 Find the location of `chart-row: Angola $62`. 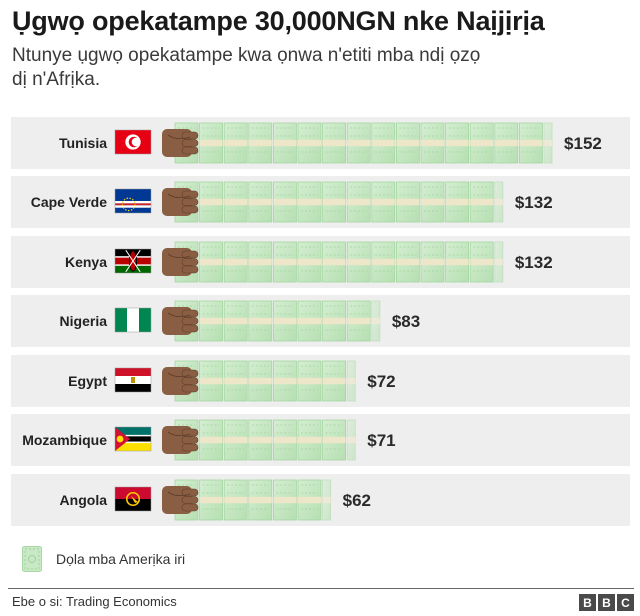

chart-row: Angola $62 is located at coordinates (320, 500).